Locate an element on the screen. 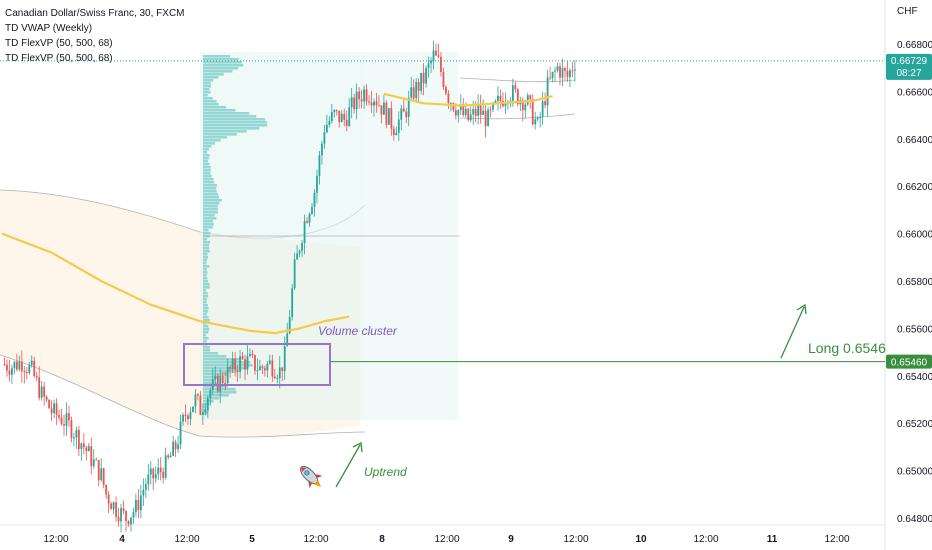  volume-profile-label-2: TD FlexVP (50, 500, 68) is located at coordinates (59, 58).